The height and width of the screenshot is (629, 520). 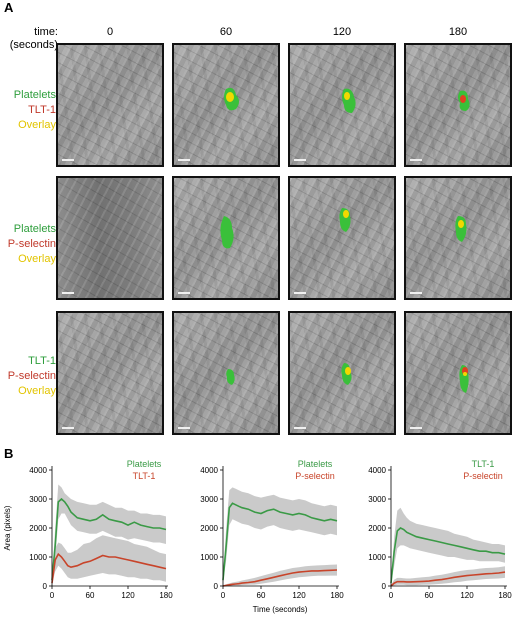 What do you see at coordinates (52, 595) in the screenshot?
I see `chart1-xtick-label-0: 0` at bounding box center [52, 595].